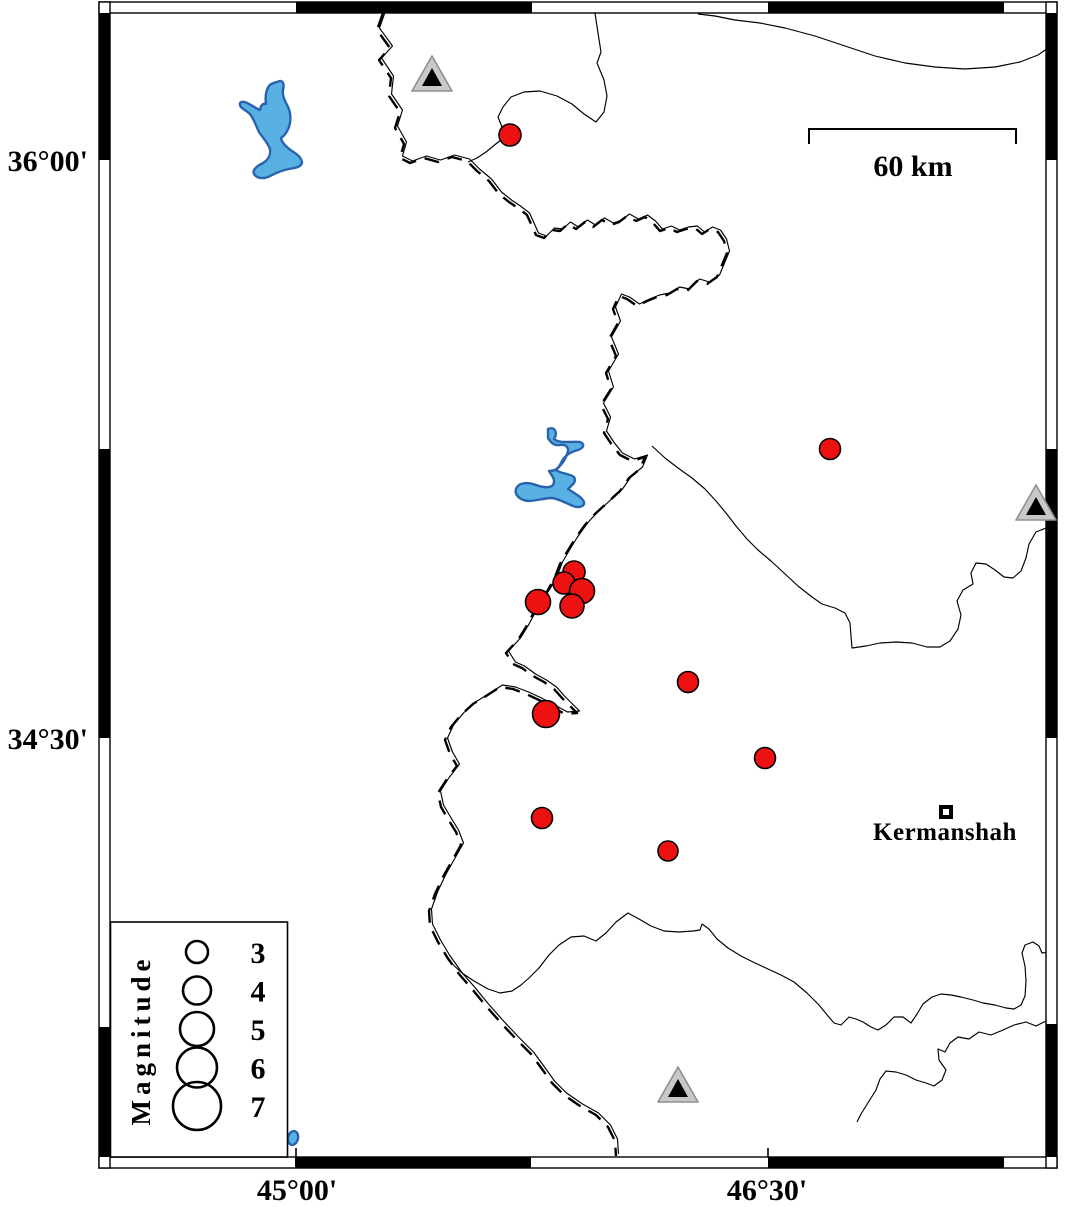 The width and height of the screenshot is (1066, 1207). Describe the element at coordinates (297, 1190) in the screenshot. I see `axis-label-lon-45-00: 45°00'` at that location.